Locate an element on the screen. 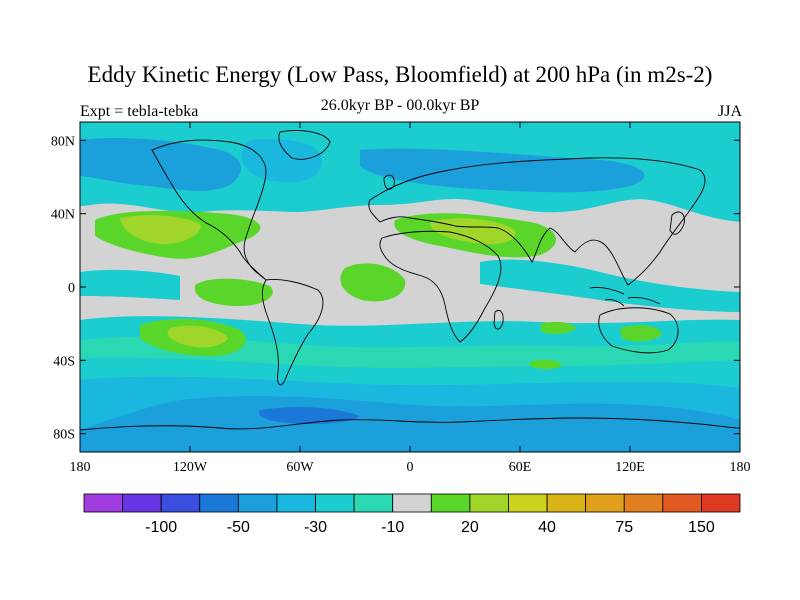  lon-tick-label: 120E is located at coordinates (630, 467).